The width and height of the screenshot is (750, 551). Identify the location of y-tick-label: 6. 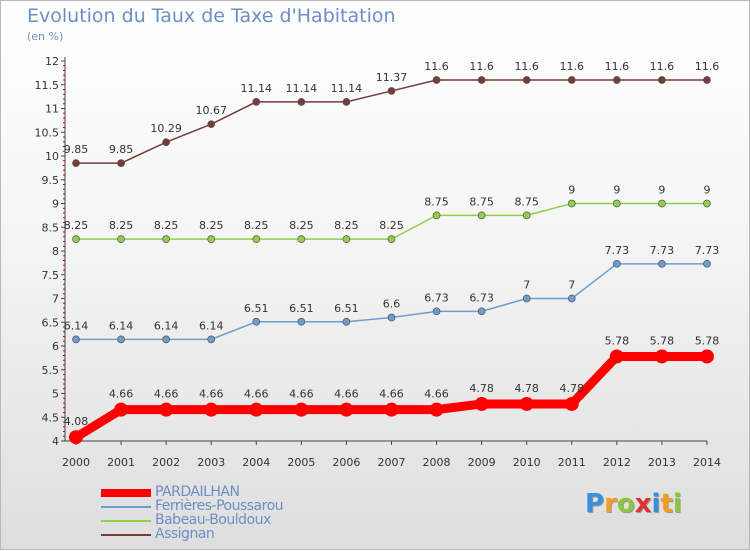
(55, 346).